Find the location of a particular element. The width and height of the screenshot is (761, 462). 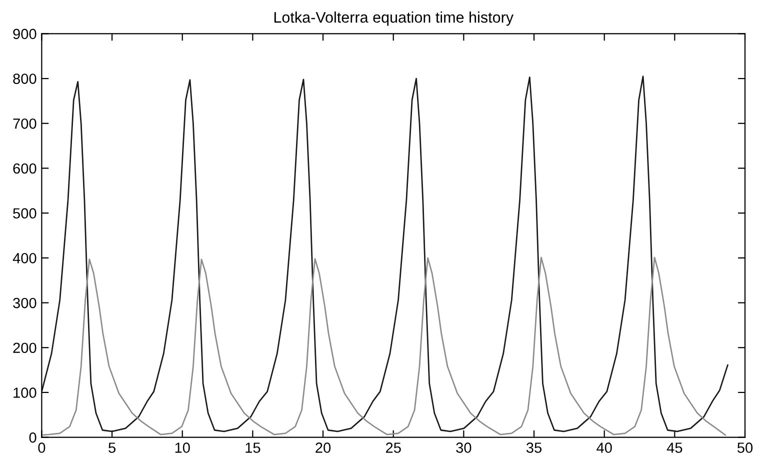

x-tick-label: 30 is located at coordinates (464, 447).